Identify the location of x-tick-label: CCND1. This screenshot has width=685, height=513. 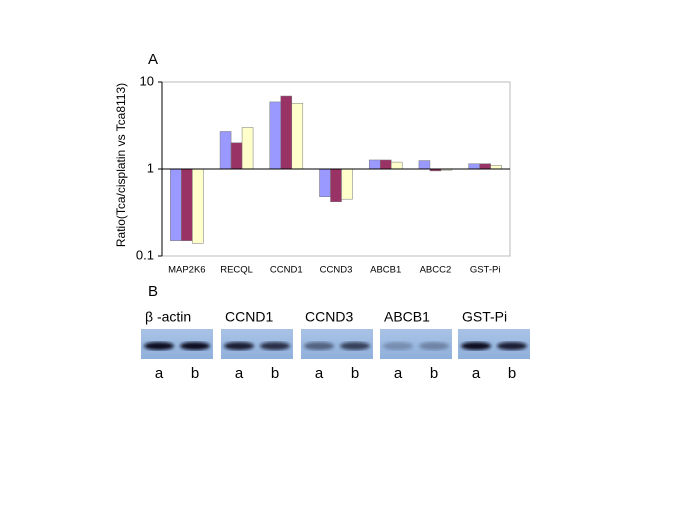
(286, 270).